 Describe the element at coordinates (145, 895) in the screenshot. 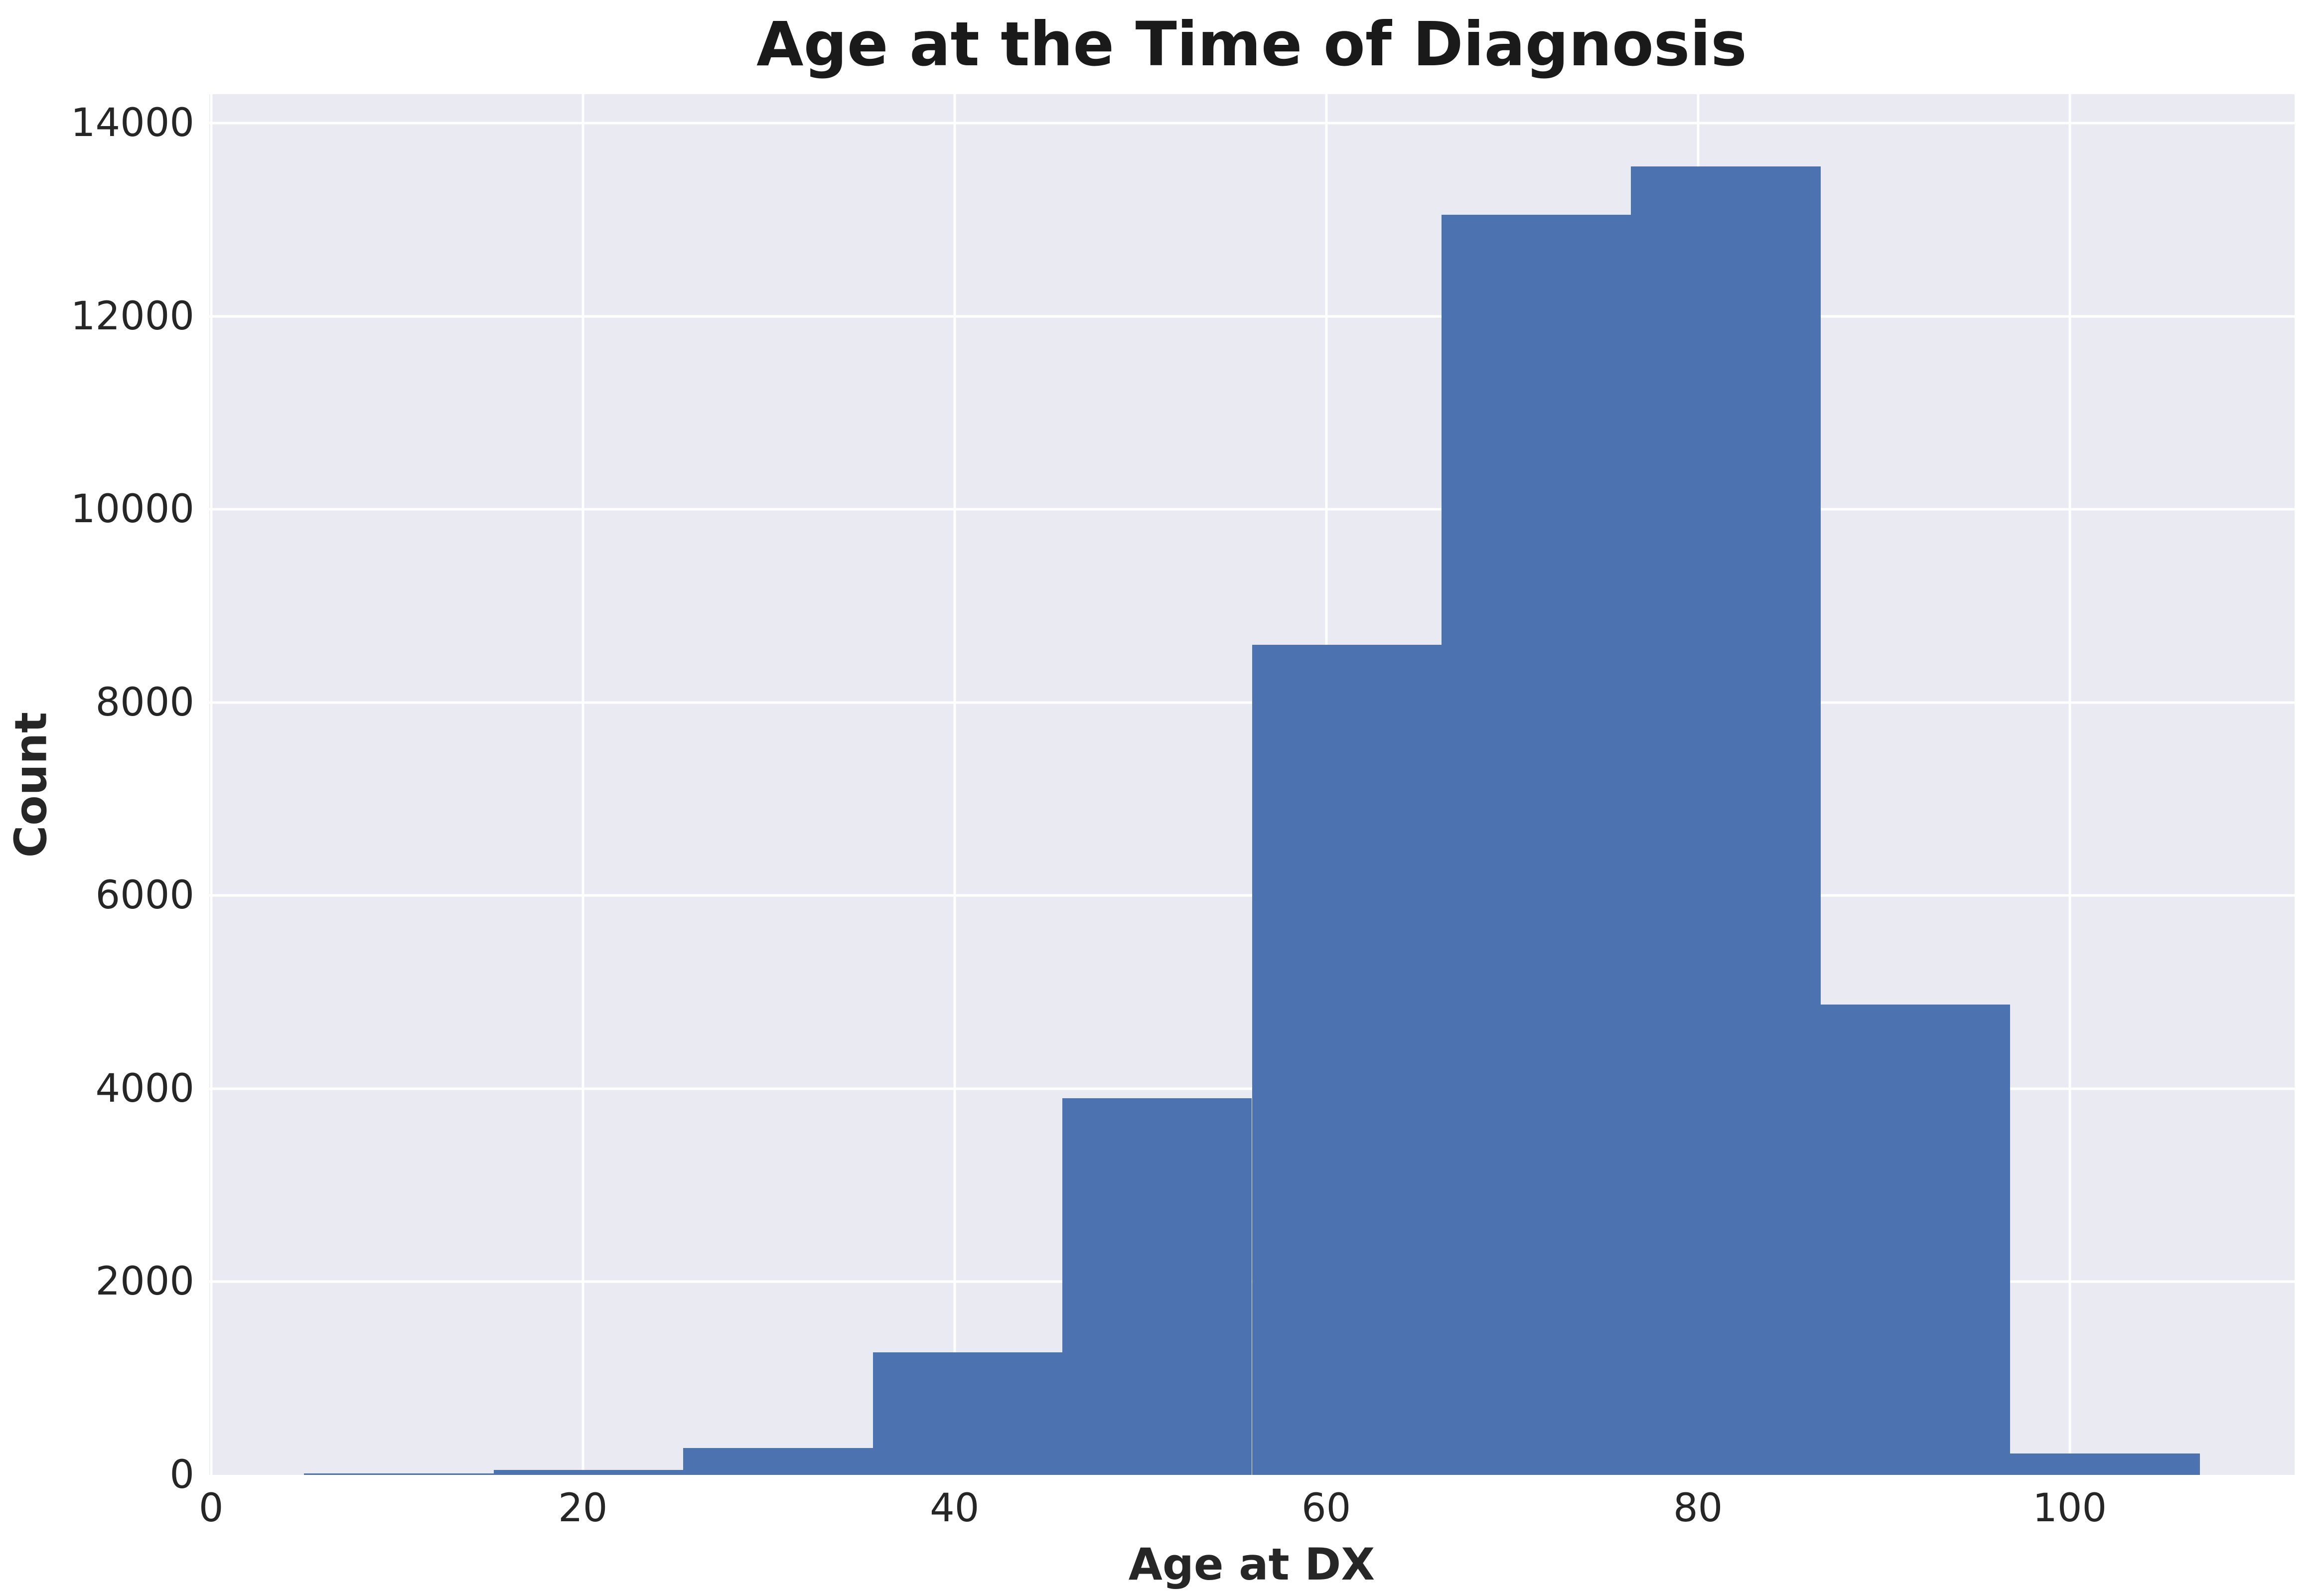

I see `y-tick-label-6000: 6000` at that location.